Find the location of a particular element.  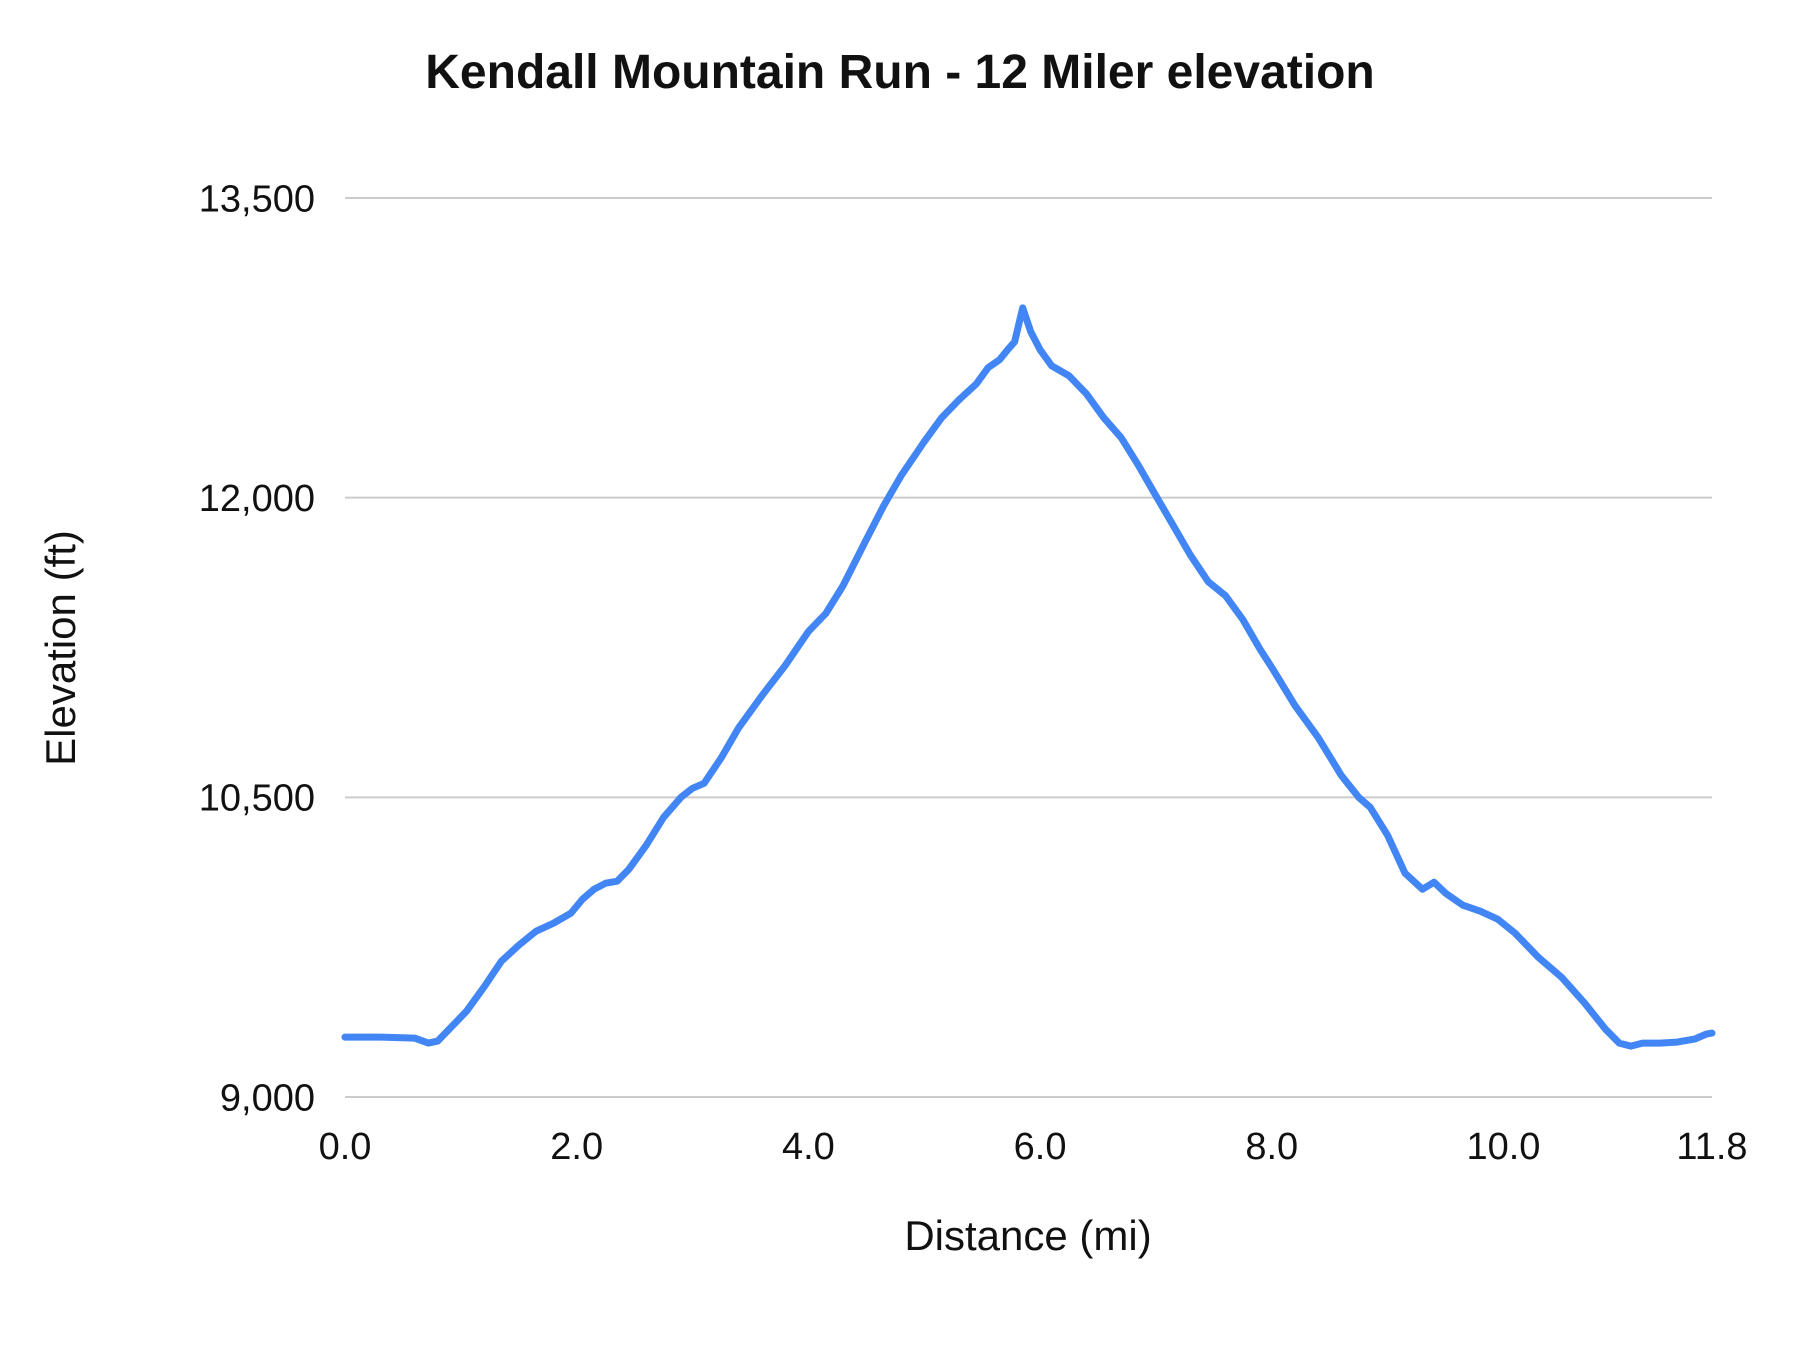

x-tick-label: 6.0 is located at coordinates (1040, 1147).